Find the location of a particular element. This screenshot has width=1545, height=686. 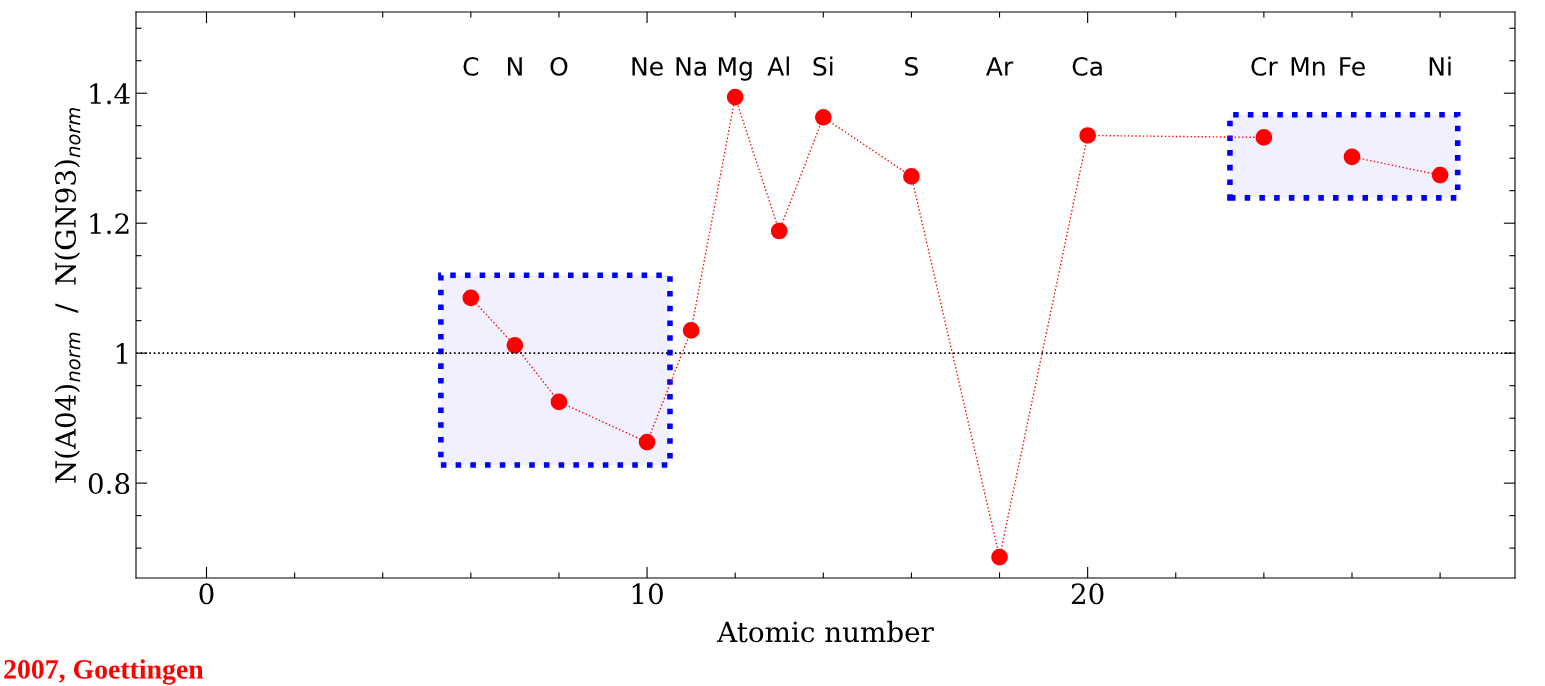

annotation: Ca is located at coordinates (1087, 66).